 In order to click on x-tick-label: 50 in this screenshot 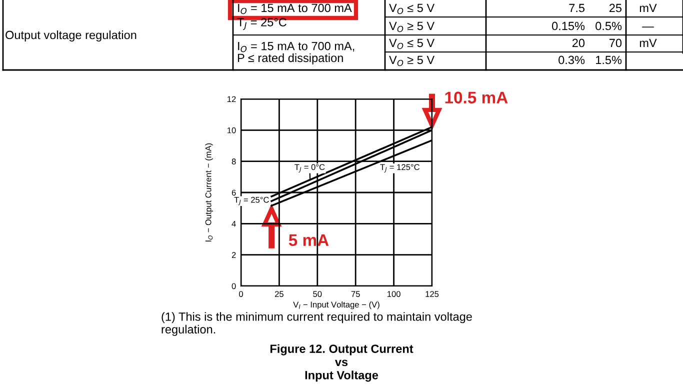, I will do `click(317, 294)`.